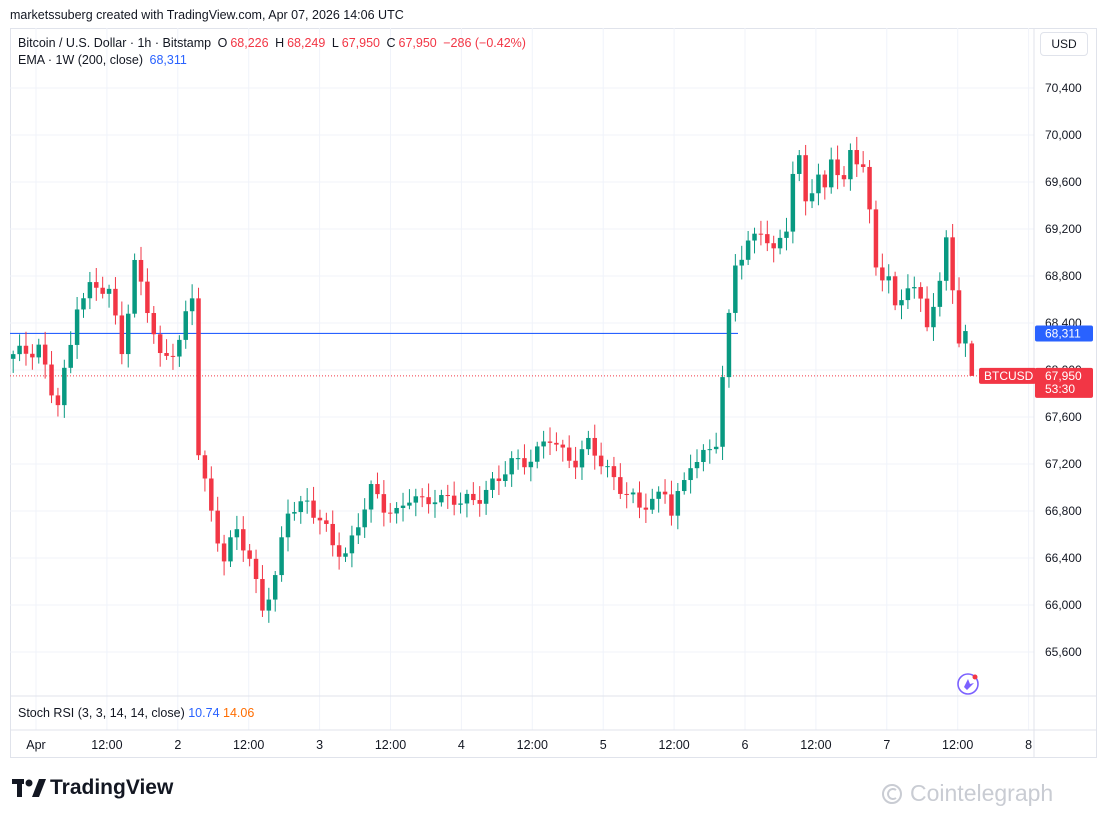 The height and width of the screenshot is (818, 1107). I want to click on time-tick-label: 2, so click(177, 745).